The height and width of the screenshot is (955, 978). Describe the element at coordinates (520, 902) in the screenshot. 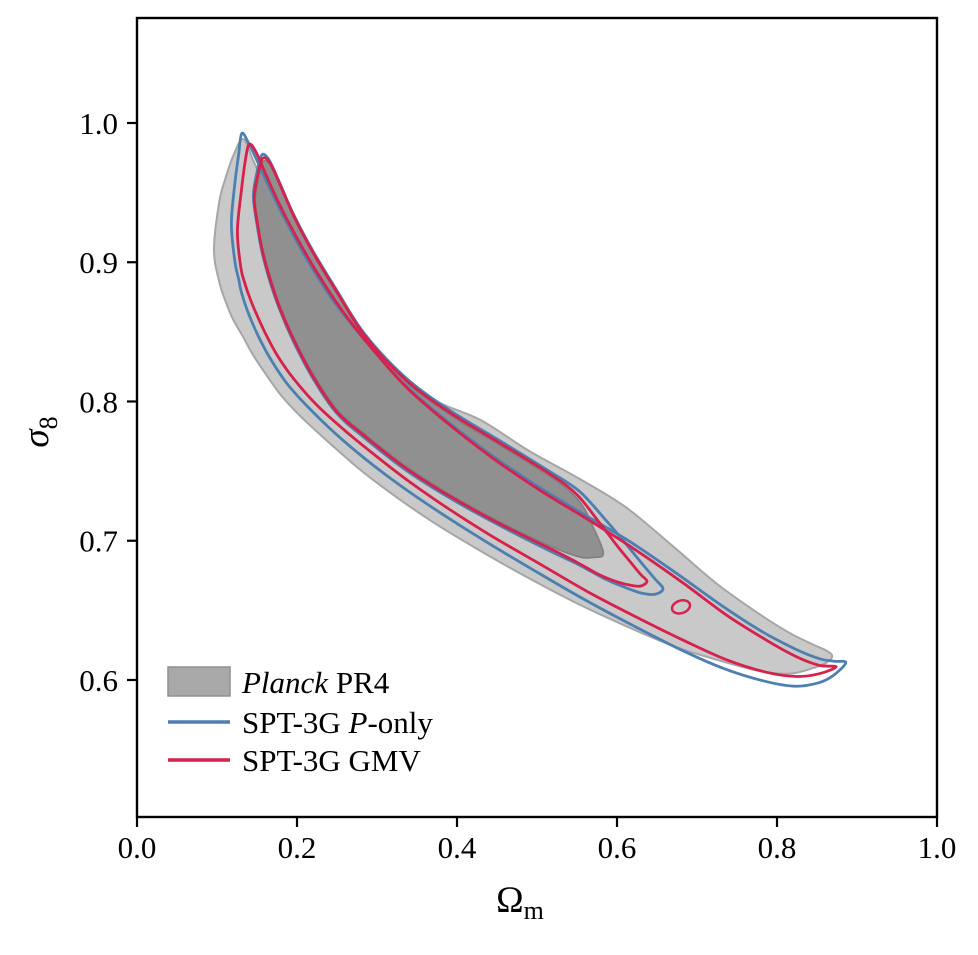

I see `x-axis-label: Ωm` at that location.